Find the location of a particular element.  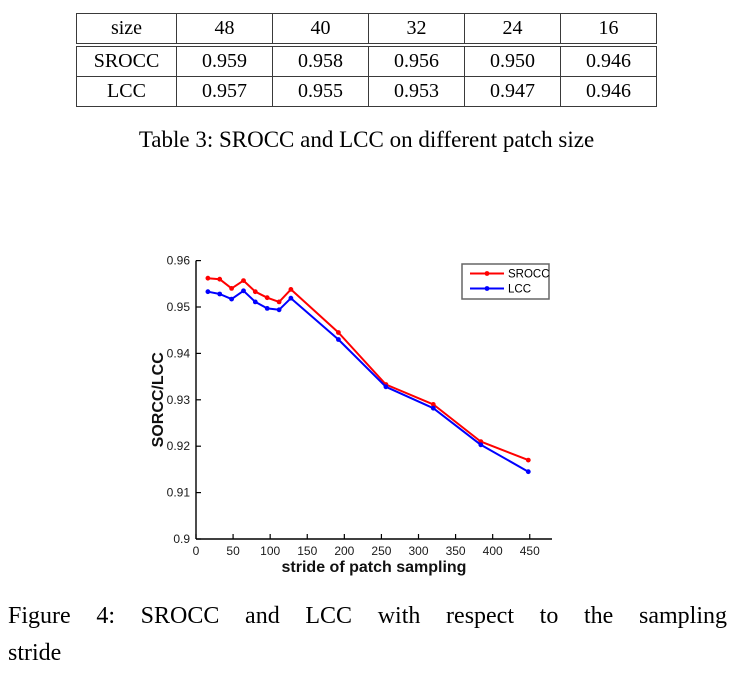

row-label-cell: LCC is located at coordinates (126, 91).